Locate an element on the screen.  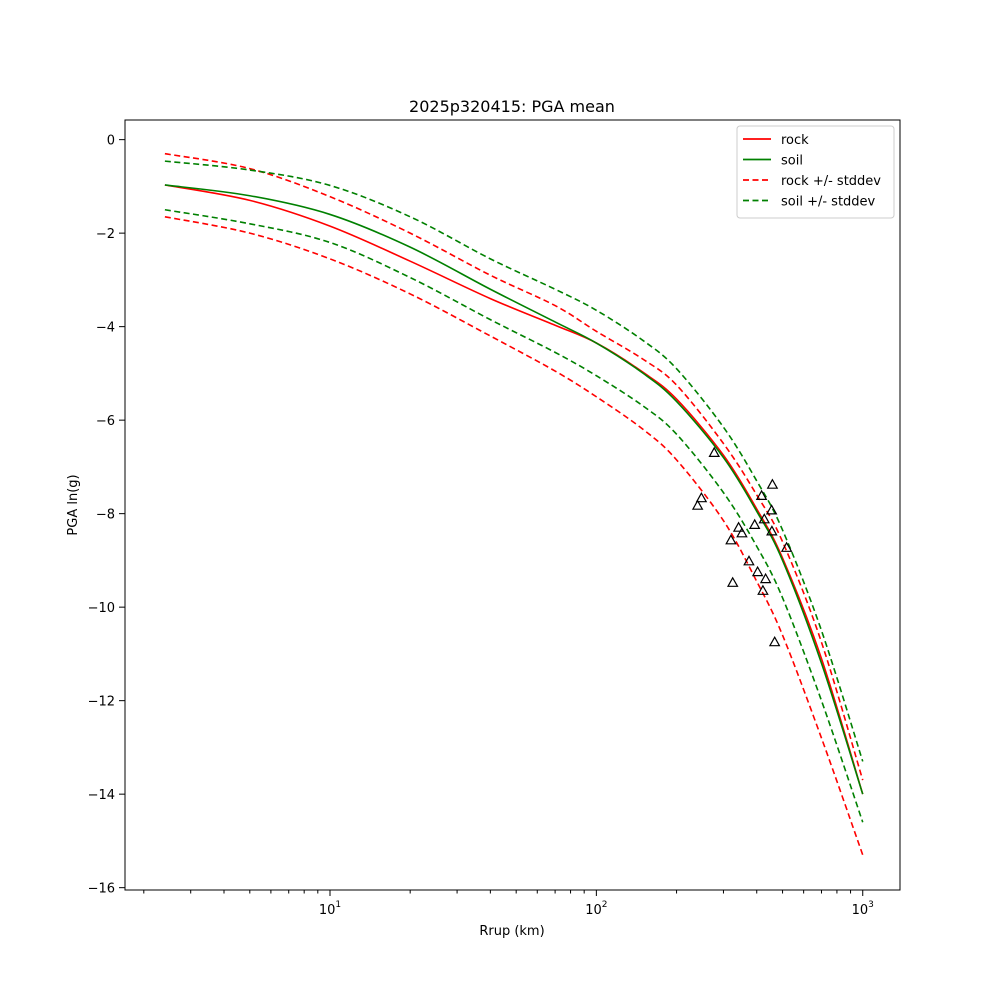
y-axis: 0 −2 −4 −6 −8 −10 −12 −14 −16 is located at coordinates (106, 515).